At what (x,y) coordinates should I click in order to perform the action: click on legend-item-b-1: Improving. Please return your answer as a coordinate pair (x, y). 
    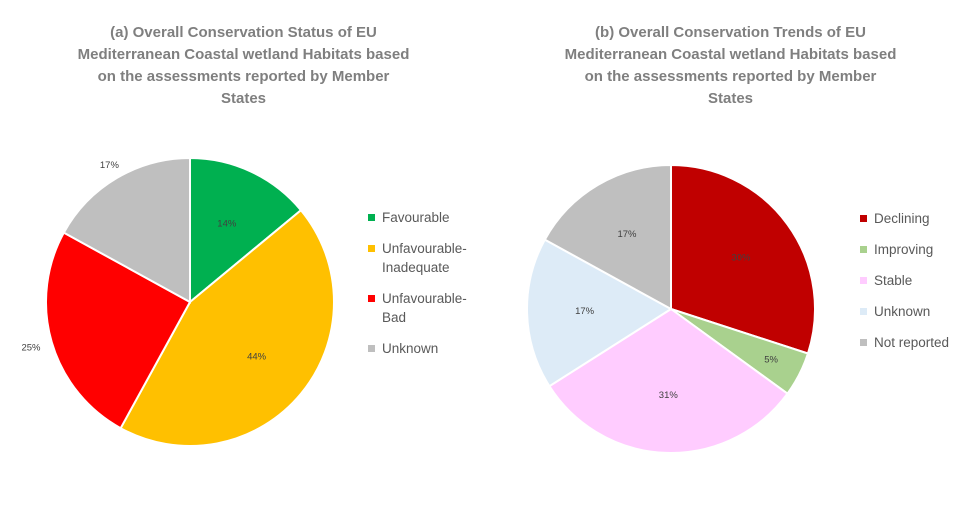
    Looking at the image, I should click on (904, 249).